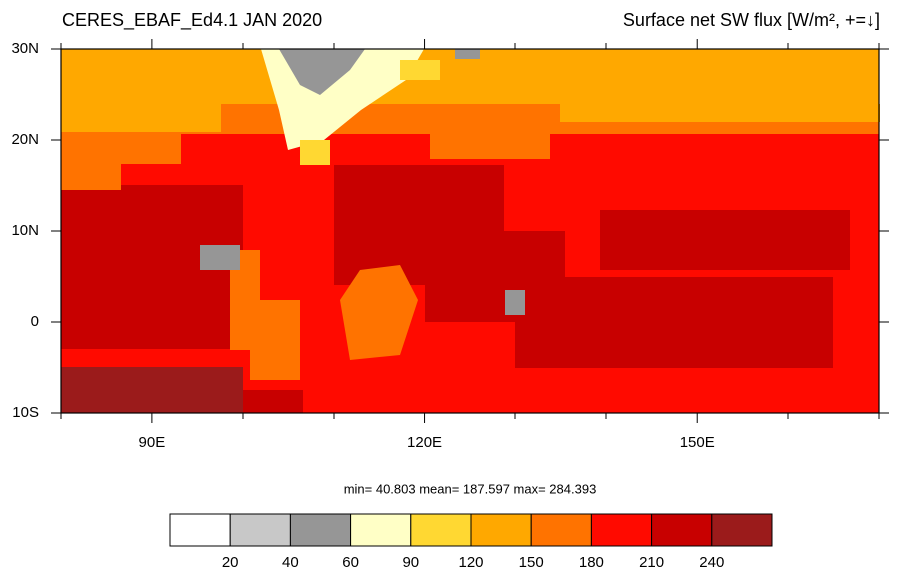 Image resolution: width=902 pixels, height=577 pixels. Describe the element at coordinates (230, 562) in the screenshot. I see `colorbar-label: 20` at that location.